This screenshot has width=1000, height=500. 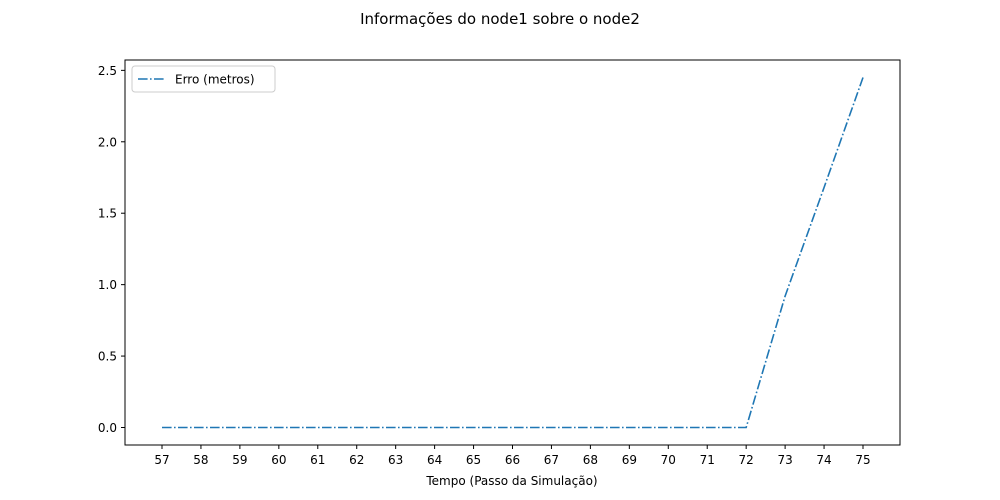 I want to click on legend-label: Erro (metros), so click(x=215, y=80).